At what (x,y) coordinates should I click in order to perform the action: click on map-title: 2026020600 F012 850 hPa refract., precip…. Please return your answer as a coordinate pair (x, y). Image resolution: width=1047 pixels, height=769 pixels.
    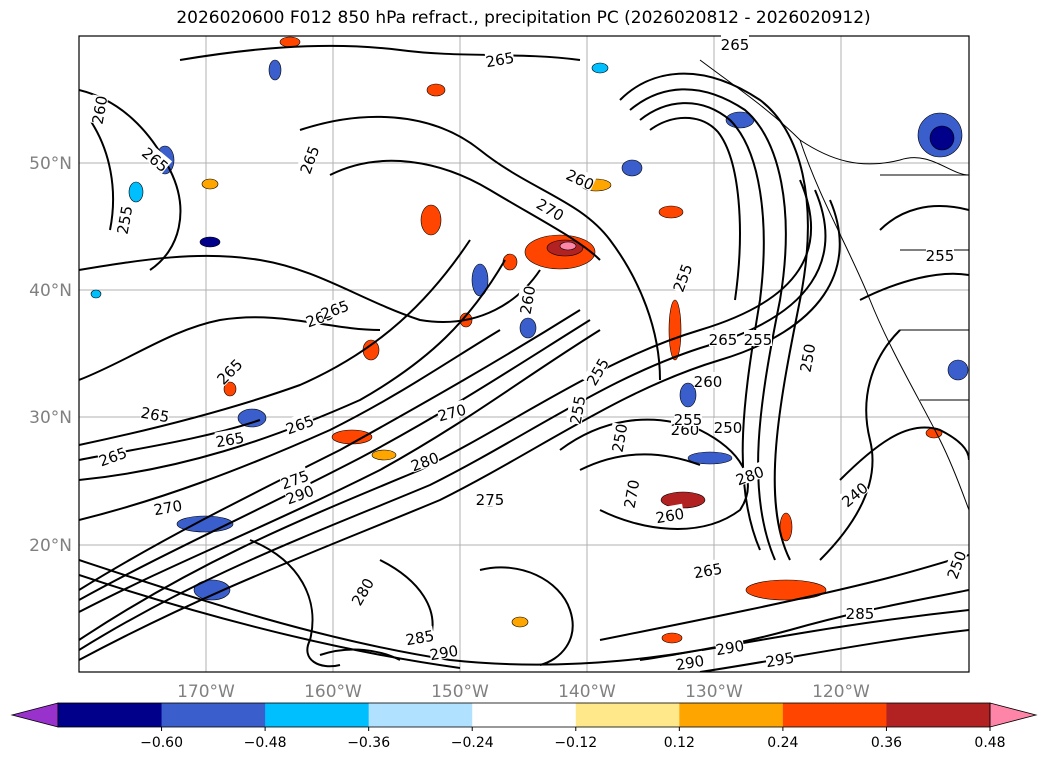
    Looking at the image, I should click on (523, 18).